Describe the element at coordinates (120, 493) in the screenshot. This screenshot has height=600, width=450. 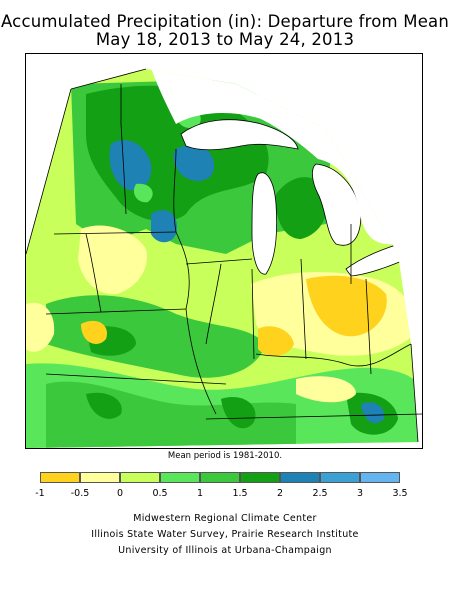
I see `legend-label: 0` at that location.